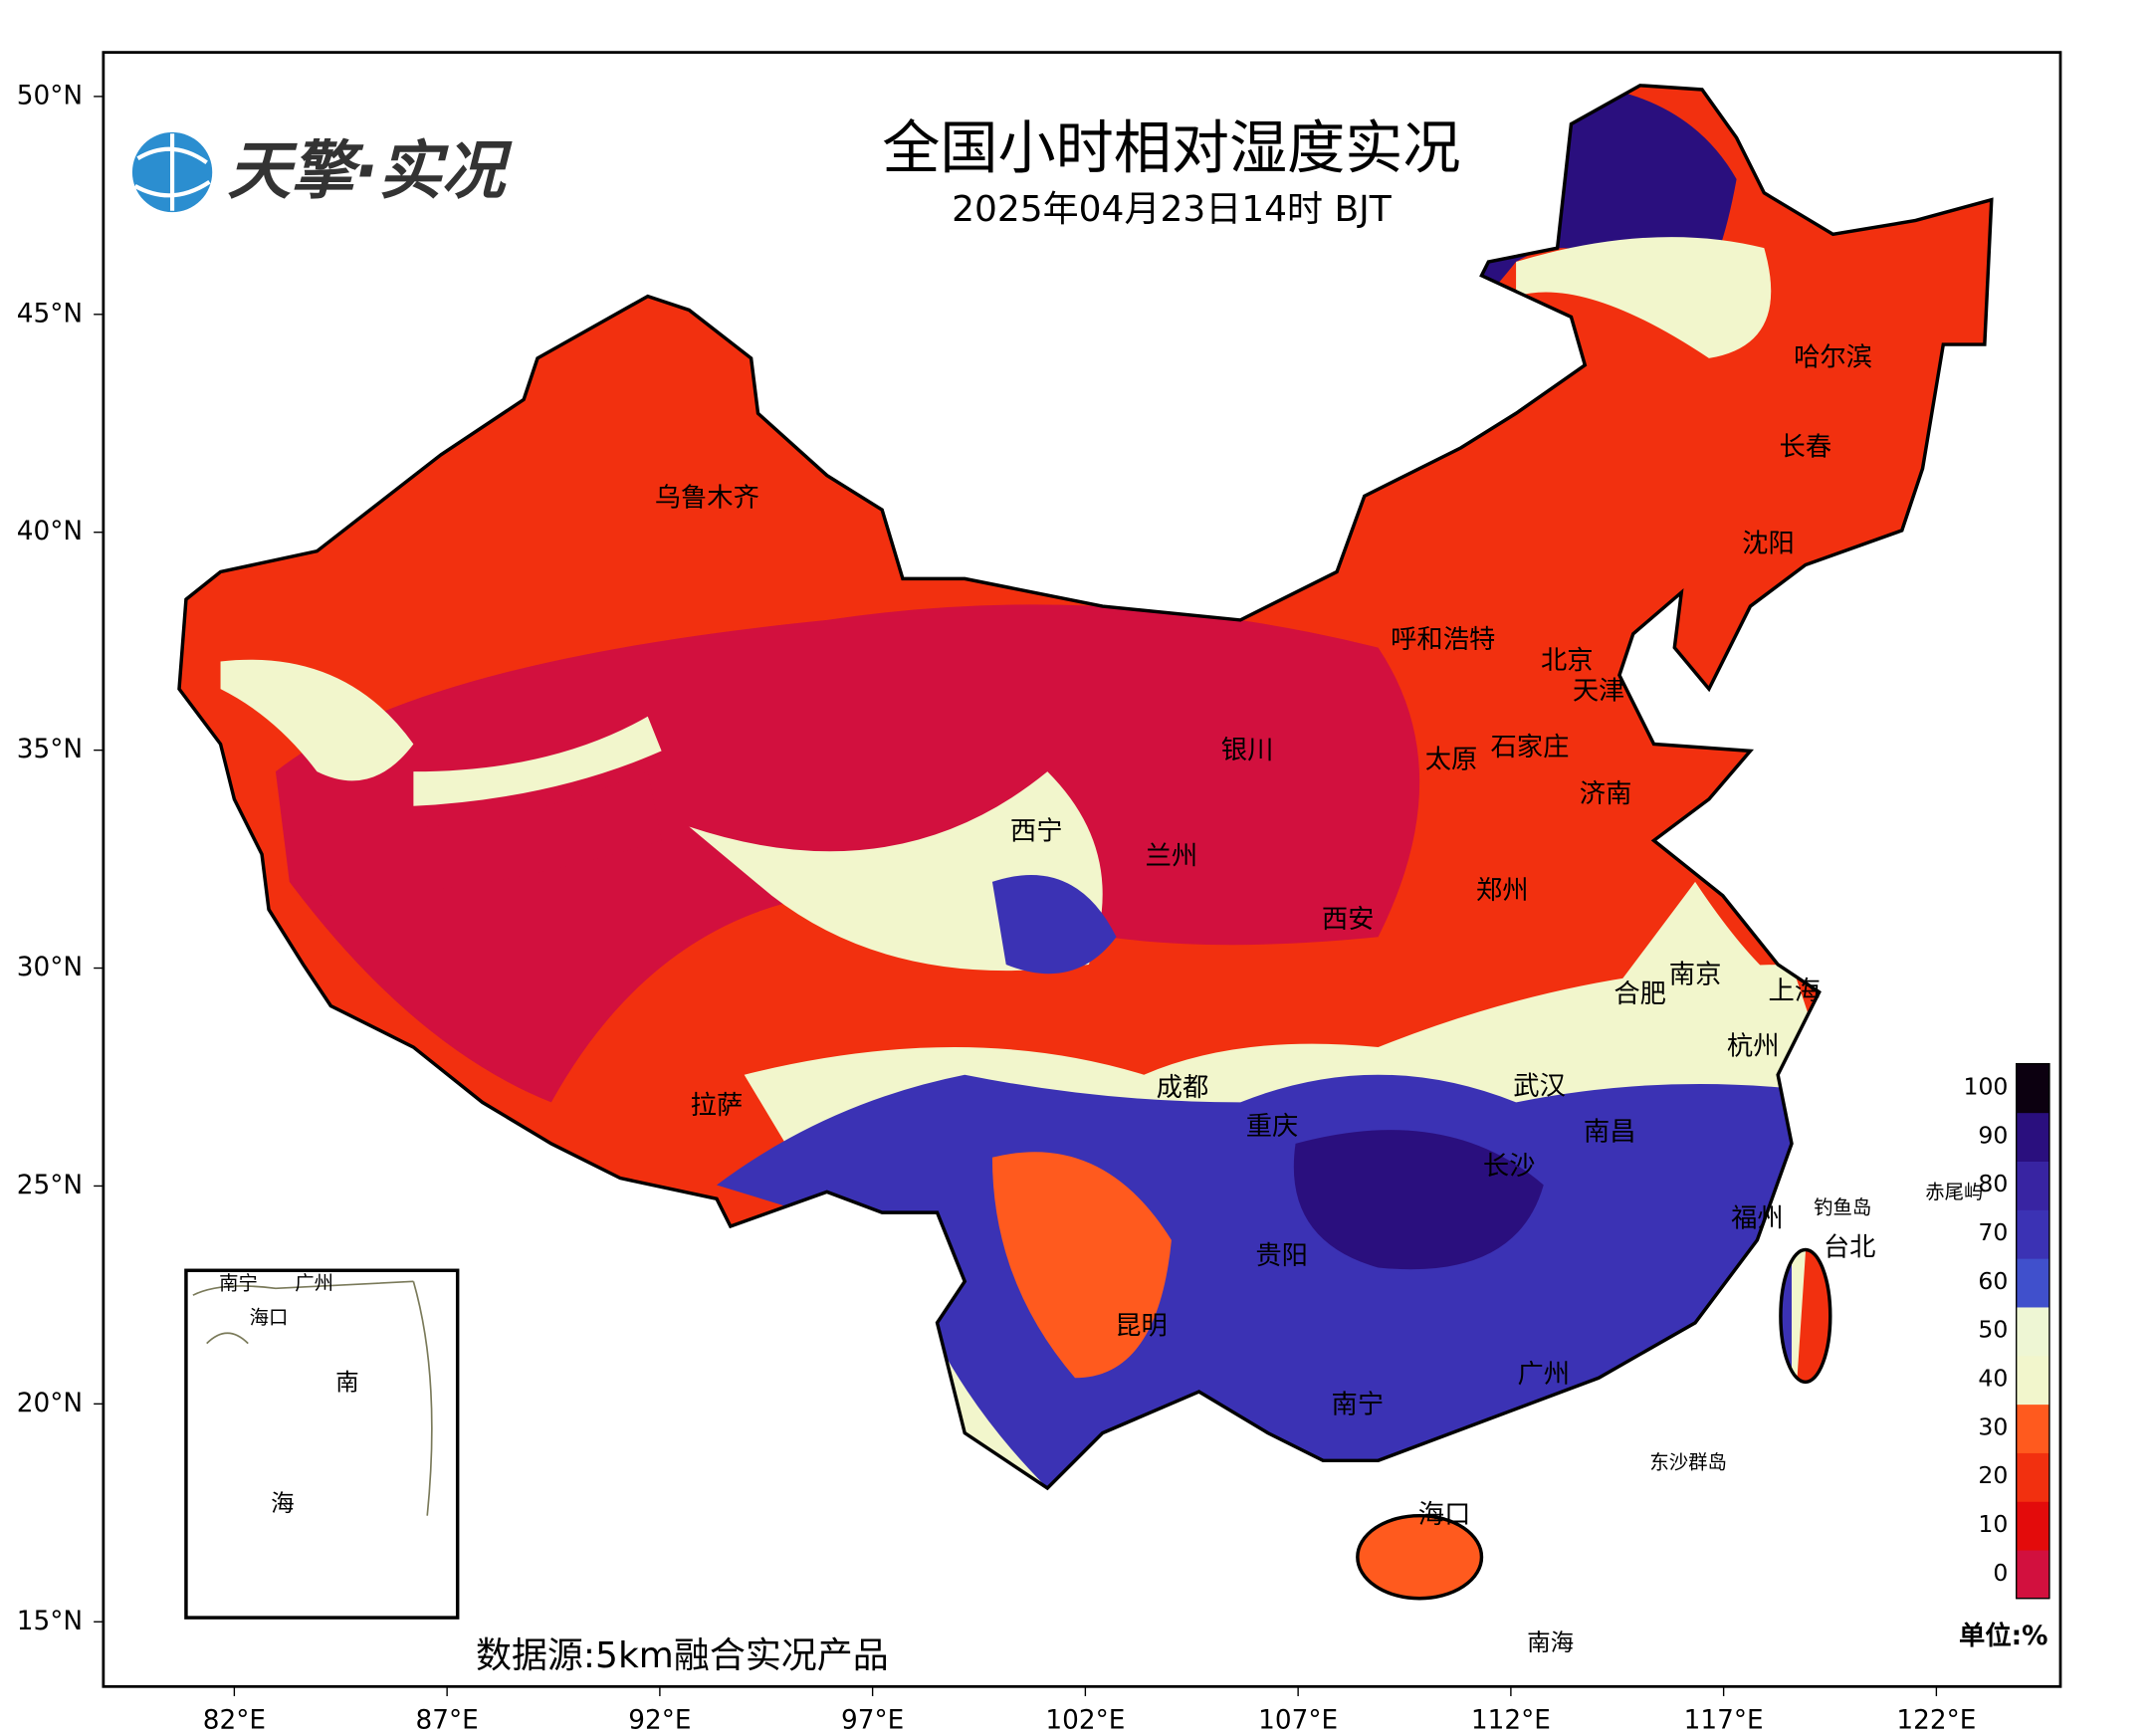  What do you see at coordinates (1172, 857) in the screenshot?
I see `city-label: 兰州` at bounding box center [1172, 857].